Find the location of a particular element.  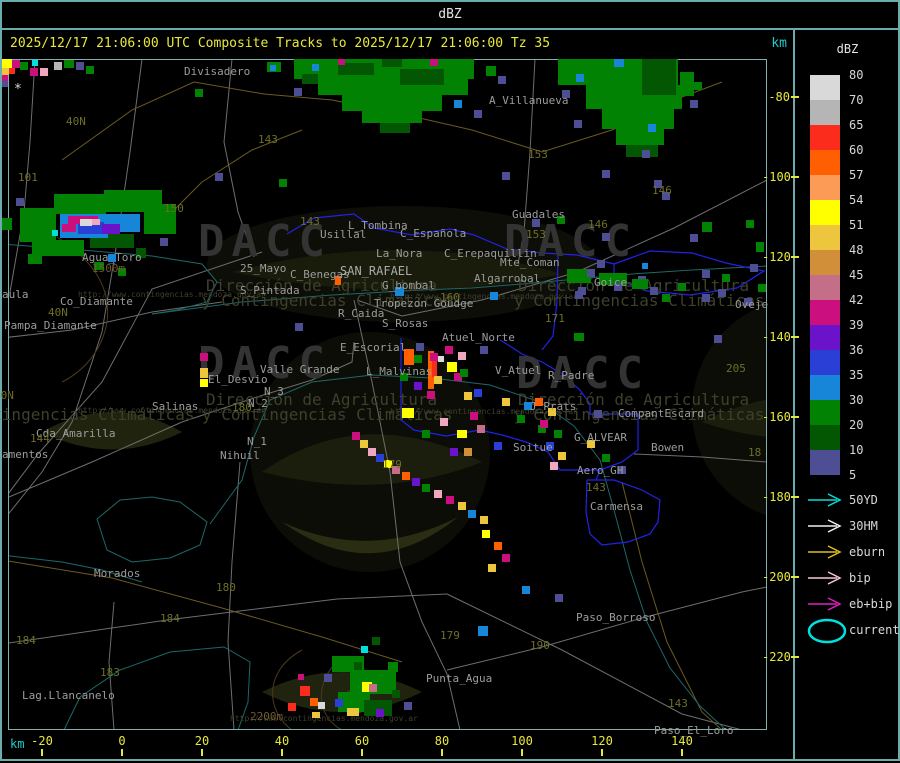

legend-dbz-value: 60 is located at coordinates (856, 150).